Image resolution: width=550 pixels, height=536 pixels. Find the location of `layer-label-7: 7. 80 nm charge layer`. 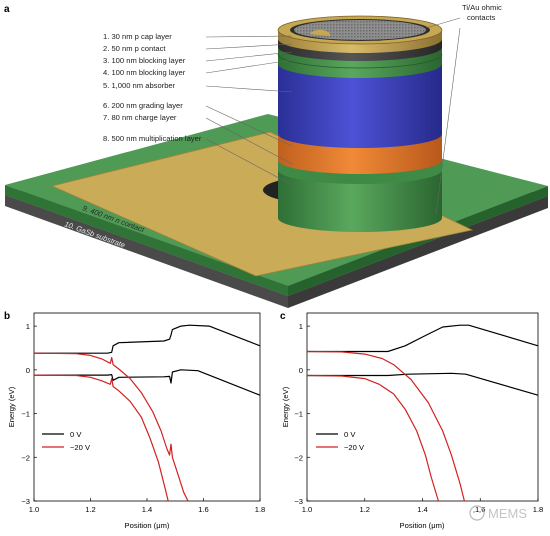

layer-label-7: 7. 80 nm charge layer is located at coordinates (140, 117).